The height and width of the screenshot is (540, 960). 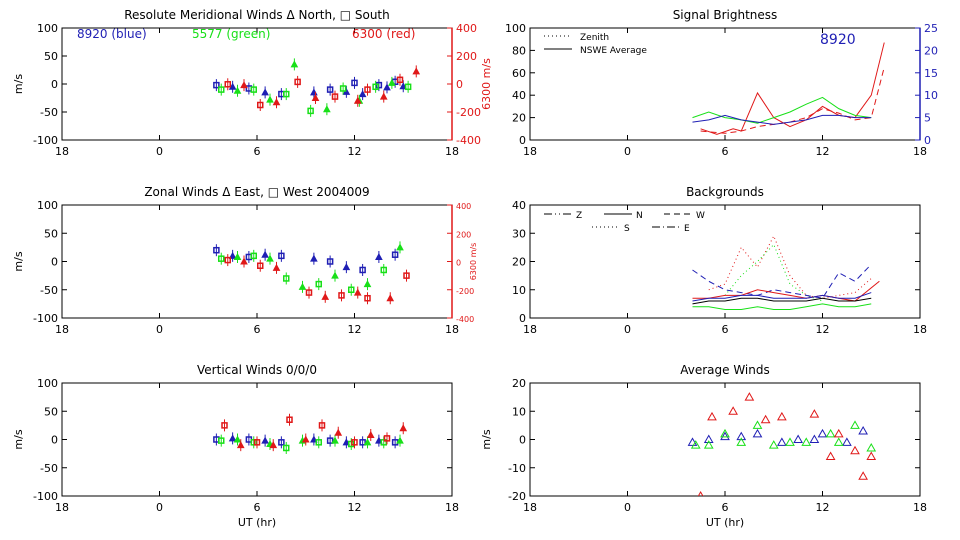 What do you see at coordinates (256, 192) in the screenshot?
I see `chart-title: Zonal Winds Δ East, □ West 2004009` at bounding box center [256, 192].